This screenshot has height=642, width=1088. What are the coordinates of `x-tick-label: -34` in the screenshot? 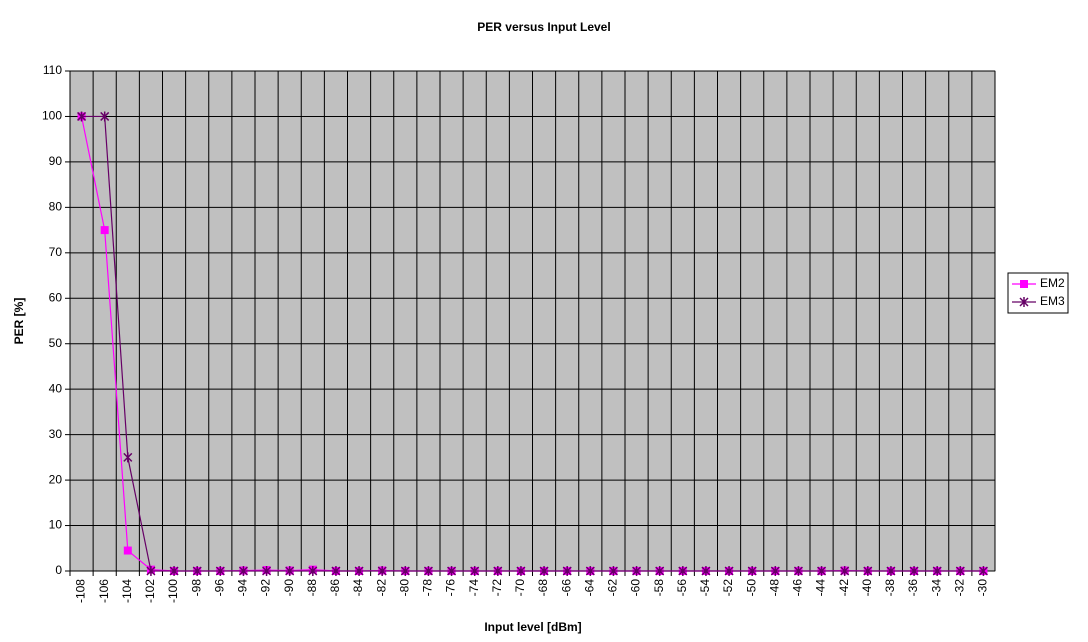 It's located at (936, 588).